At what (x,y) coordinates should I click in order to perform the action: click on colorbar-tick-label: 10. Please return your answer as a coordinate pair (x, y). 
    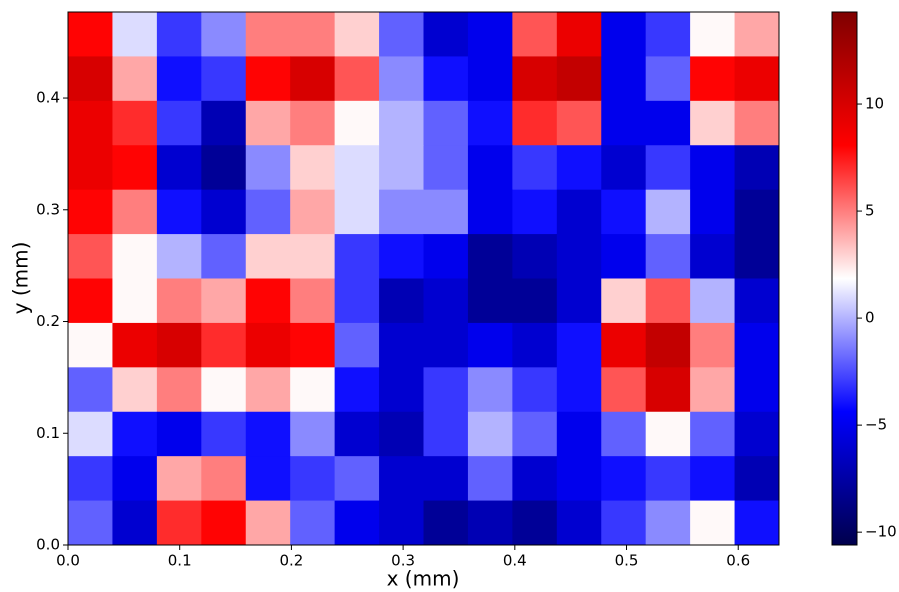
    Looking at the image, I should click on (874, 104).